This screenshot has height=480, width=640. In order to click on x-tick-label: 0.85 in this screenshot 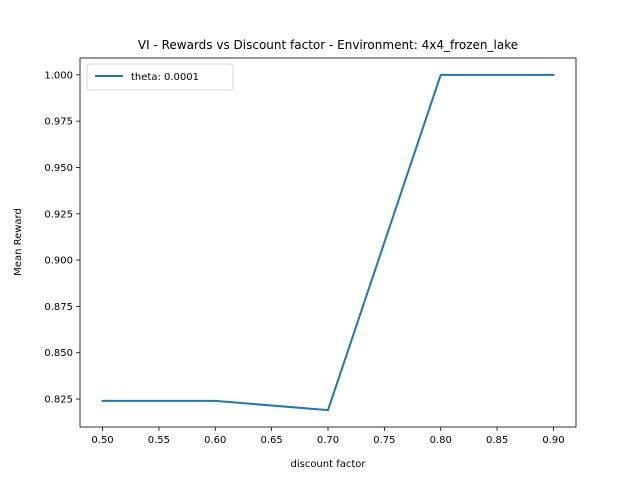, I will do `click(497, 440)`.